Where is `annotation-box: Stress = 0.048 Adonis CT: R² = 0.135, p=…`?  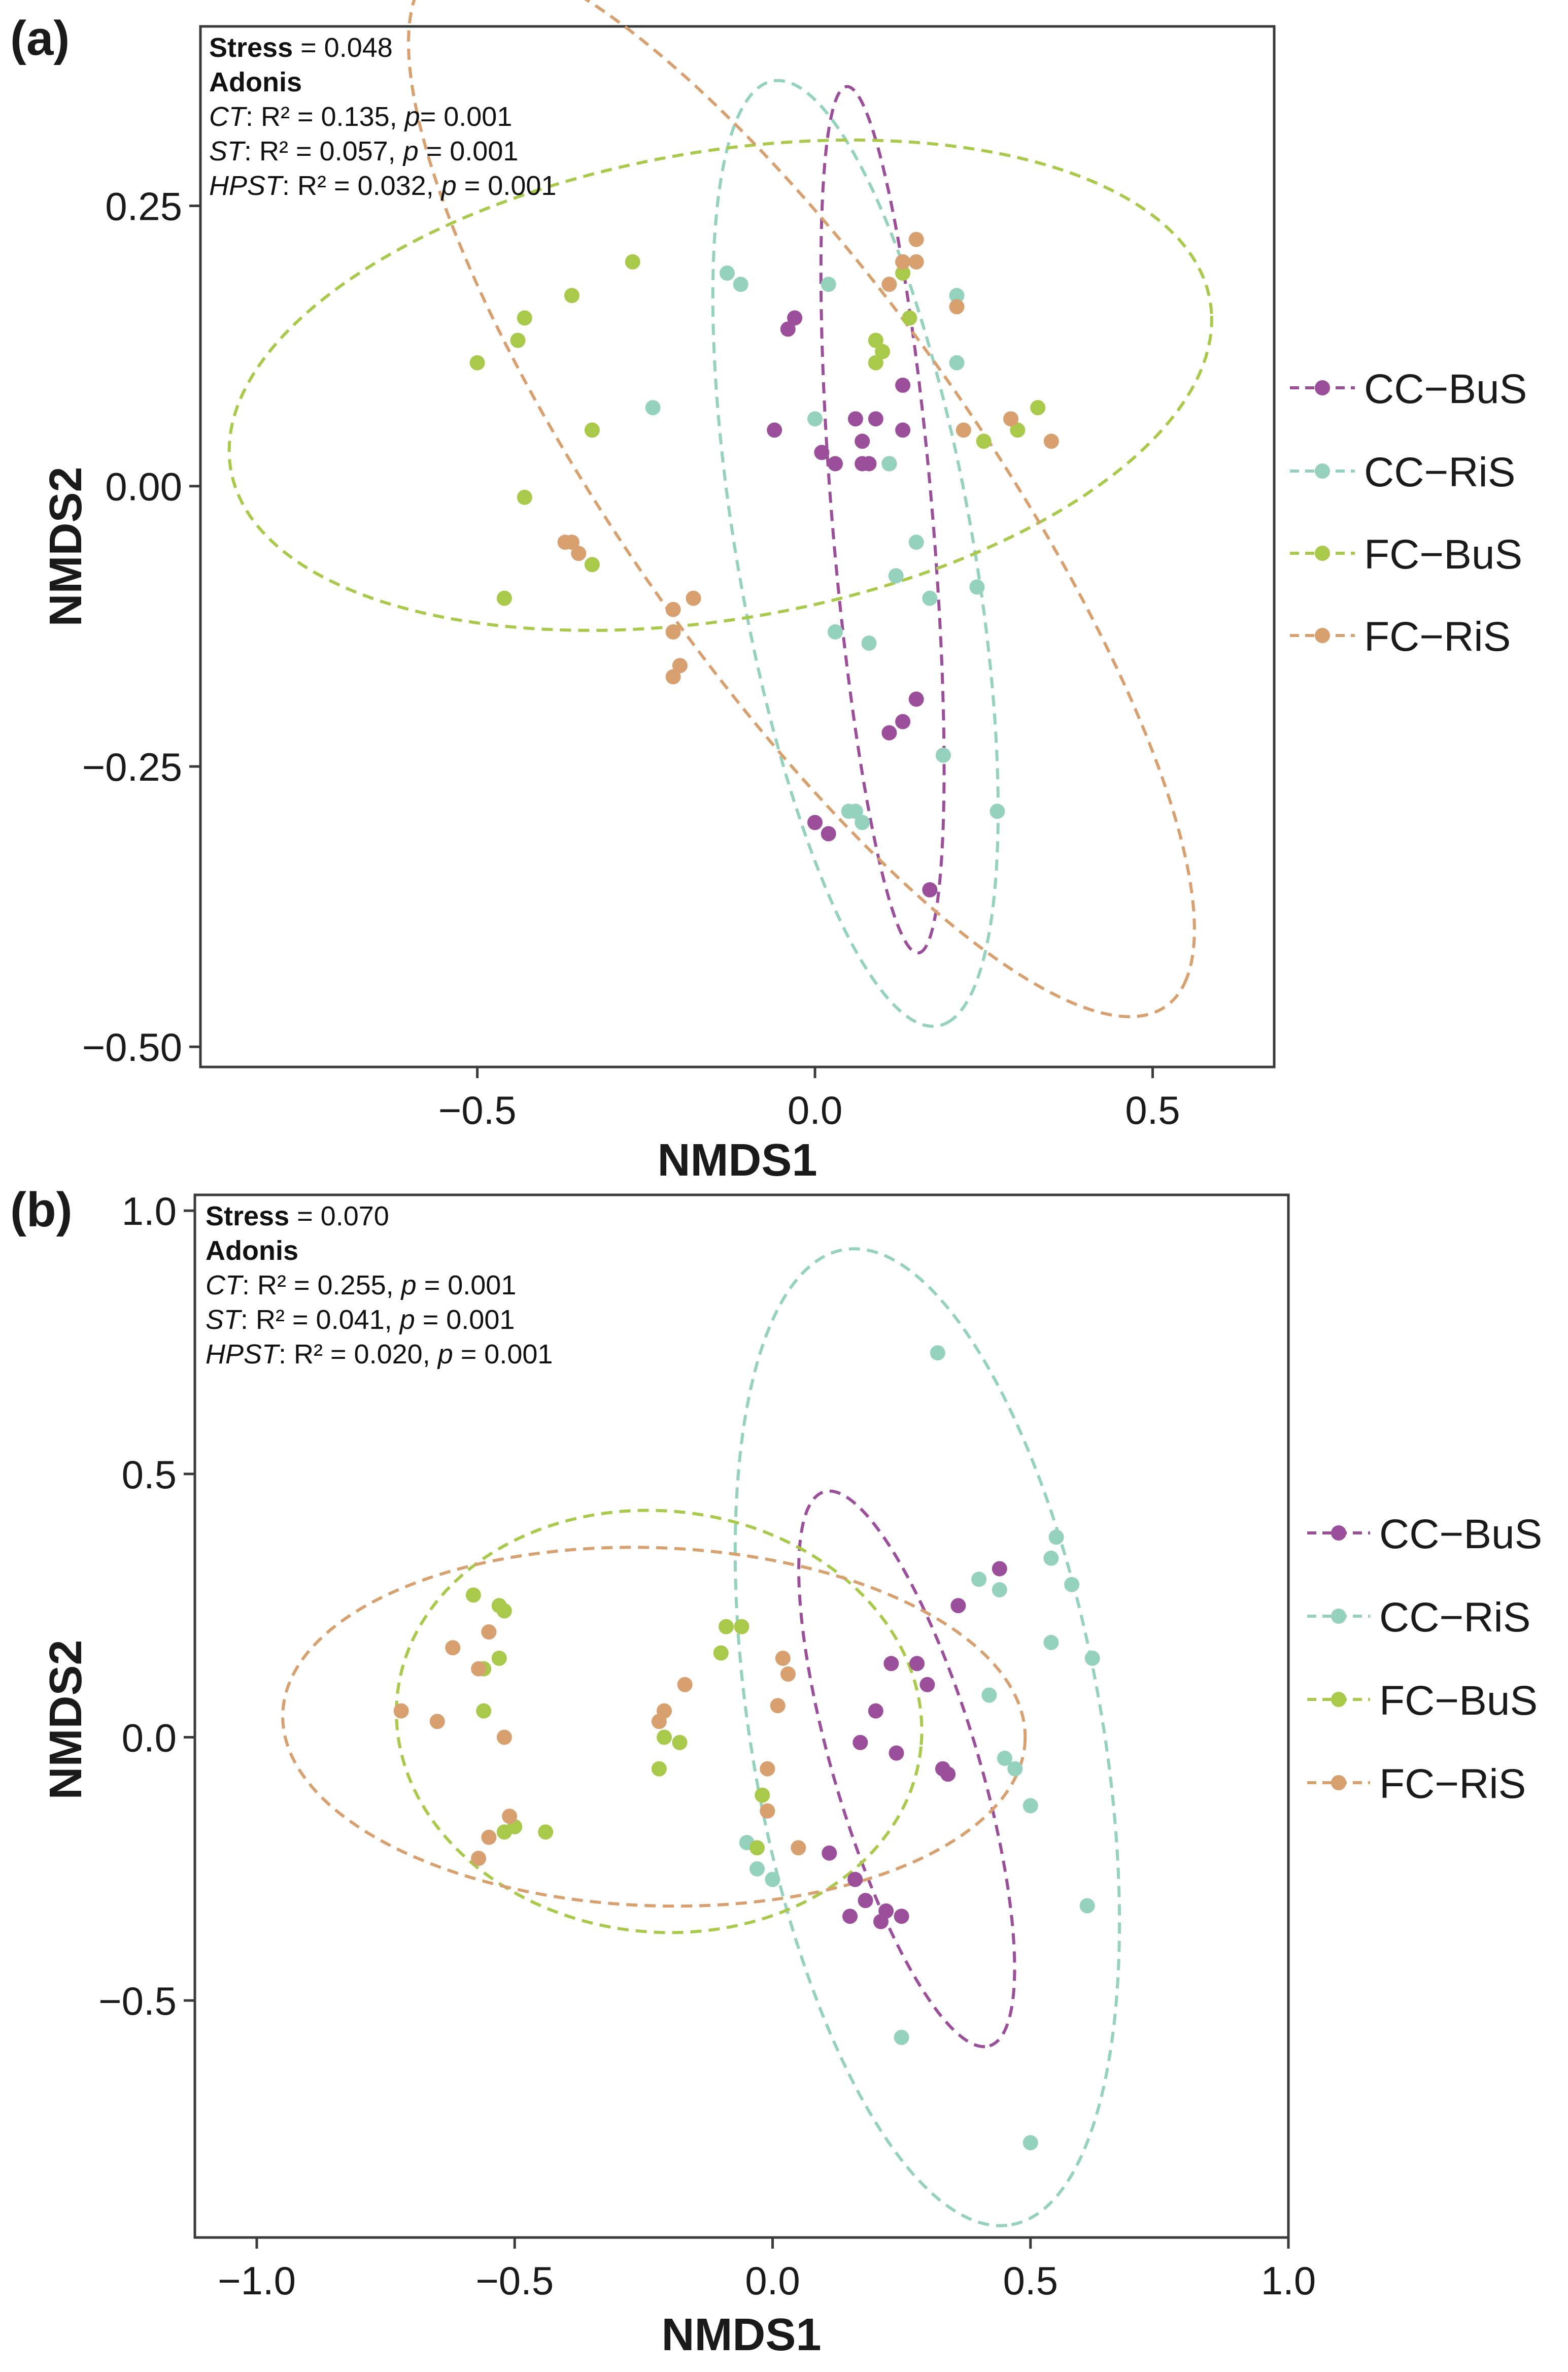
annotation-box: Stress = 0.048 Adonis CT: R² = 0.135, p=… is located at coordinates (382, 116).